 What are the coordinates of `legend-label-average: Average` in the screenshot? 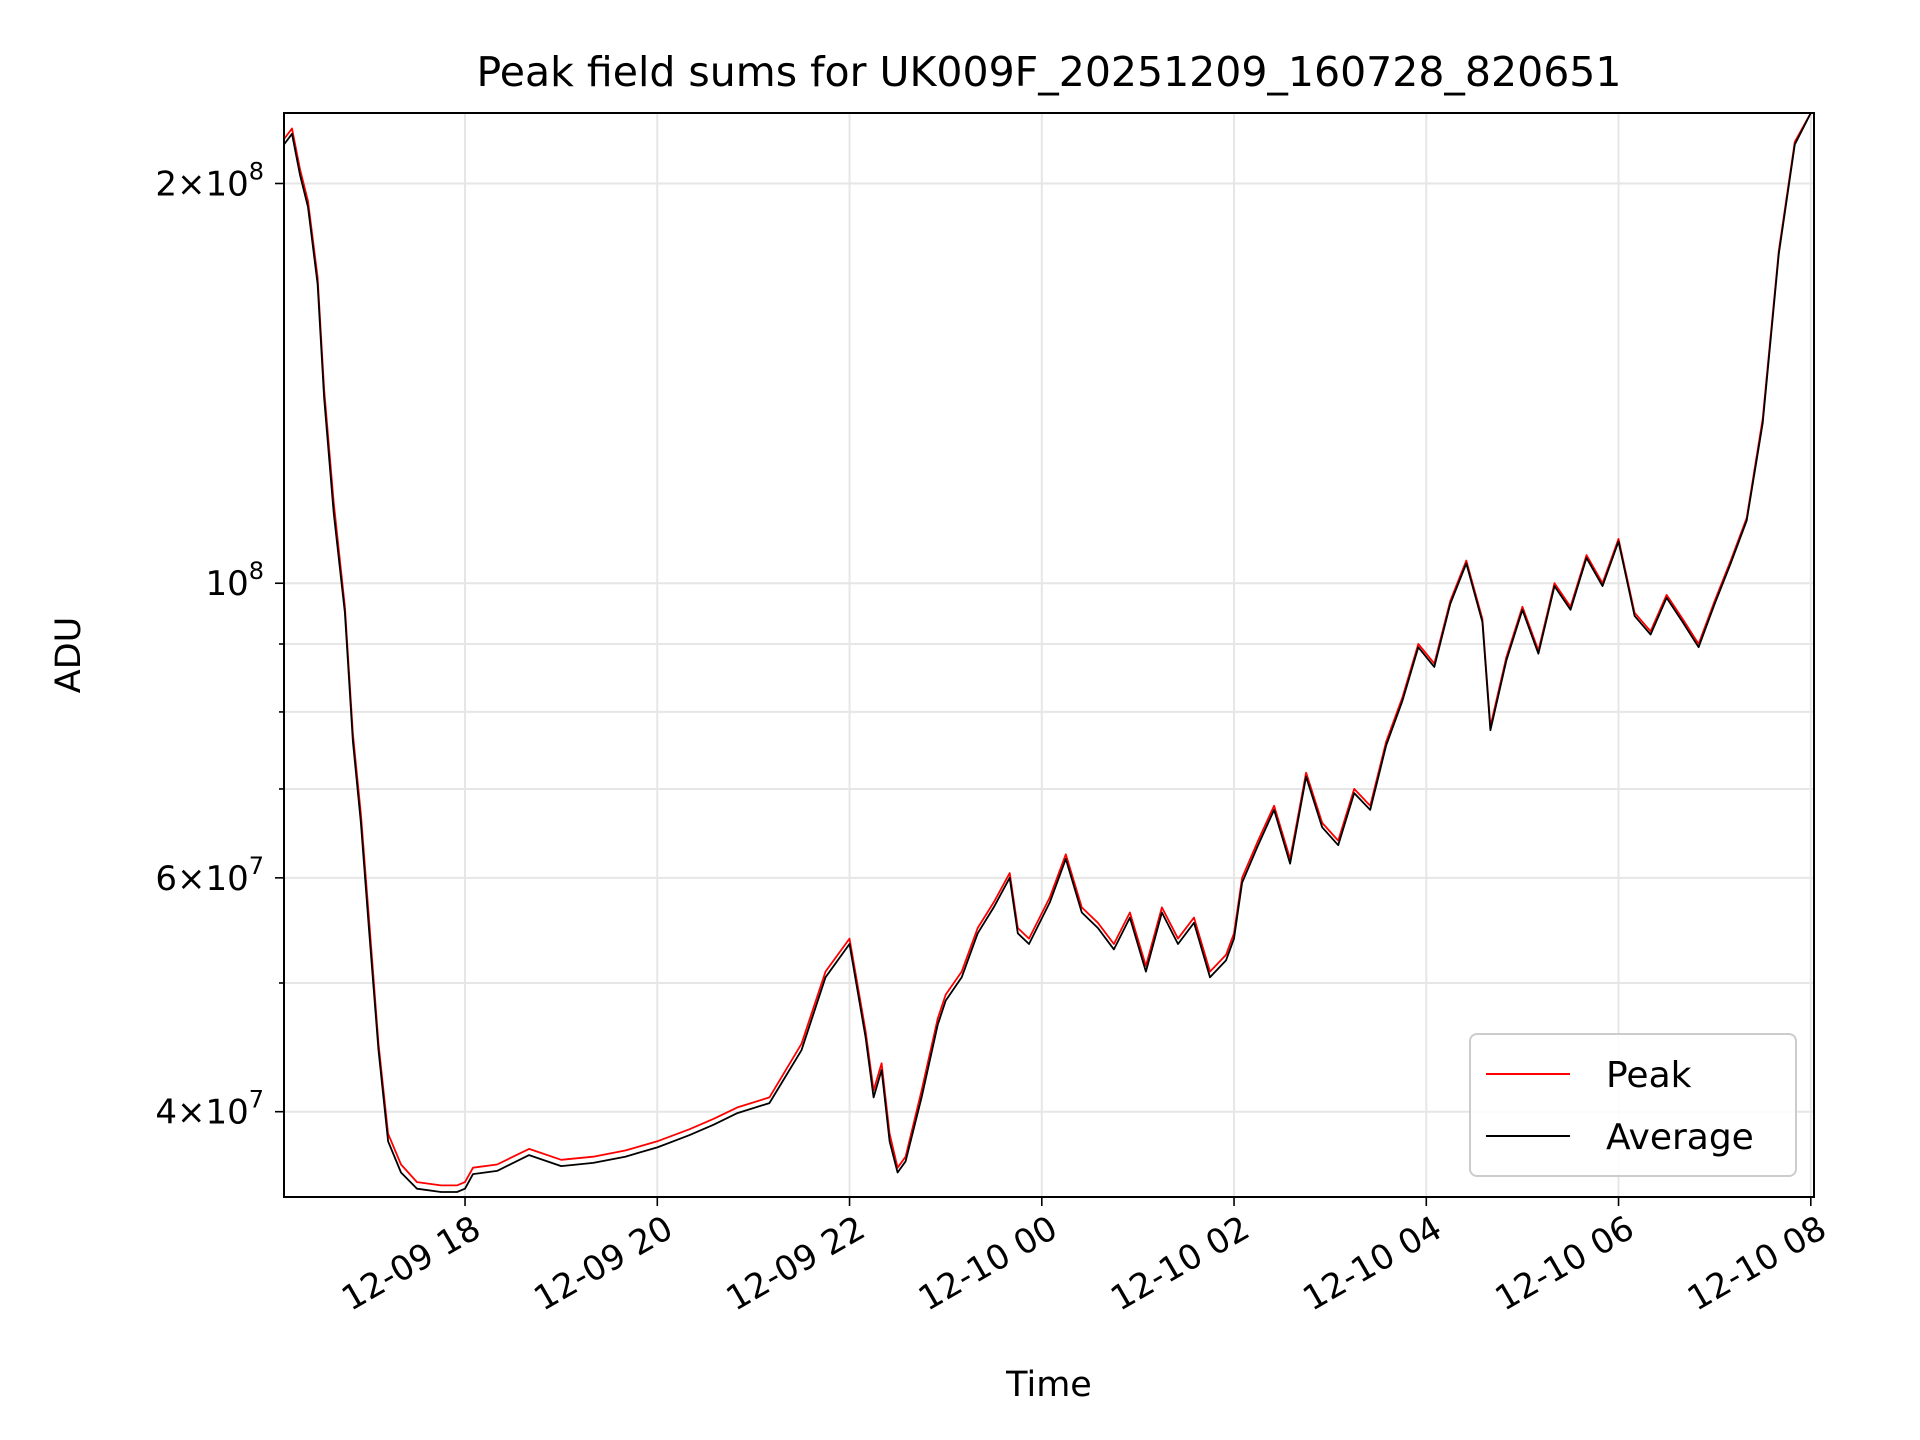 It's located at (1680, 1137).